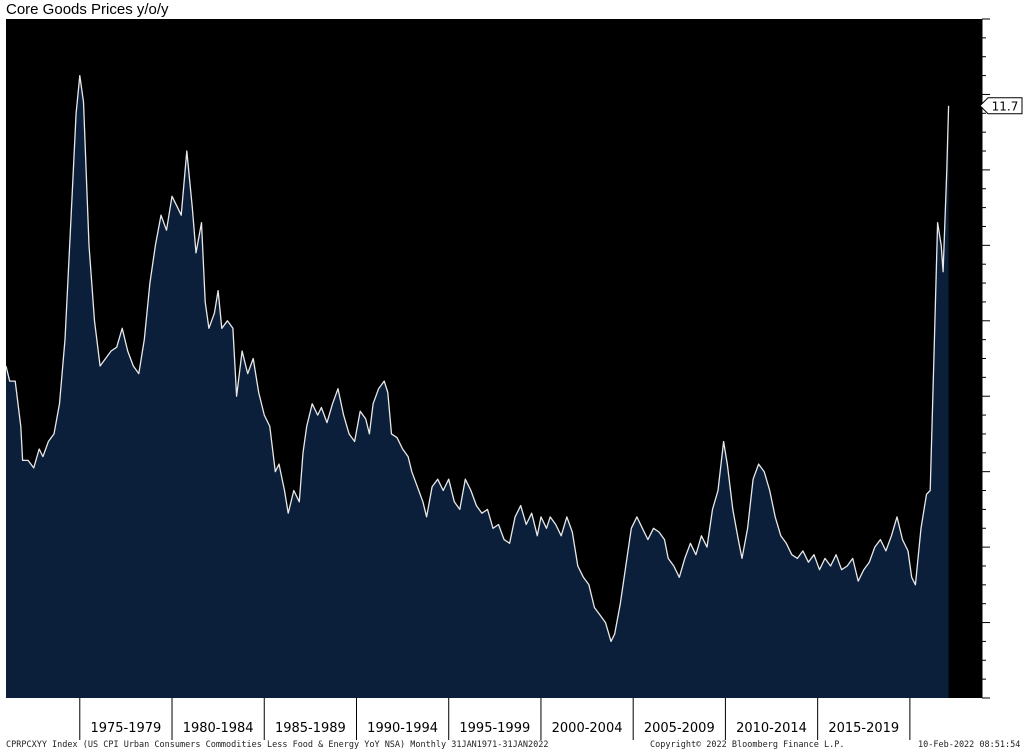 The image size is (1024, 753). I want to click on x-tick-label: 2015-2019, so click(863, 728).